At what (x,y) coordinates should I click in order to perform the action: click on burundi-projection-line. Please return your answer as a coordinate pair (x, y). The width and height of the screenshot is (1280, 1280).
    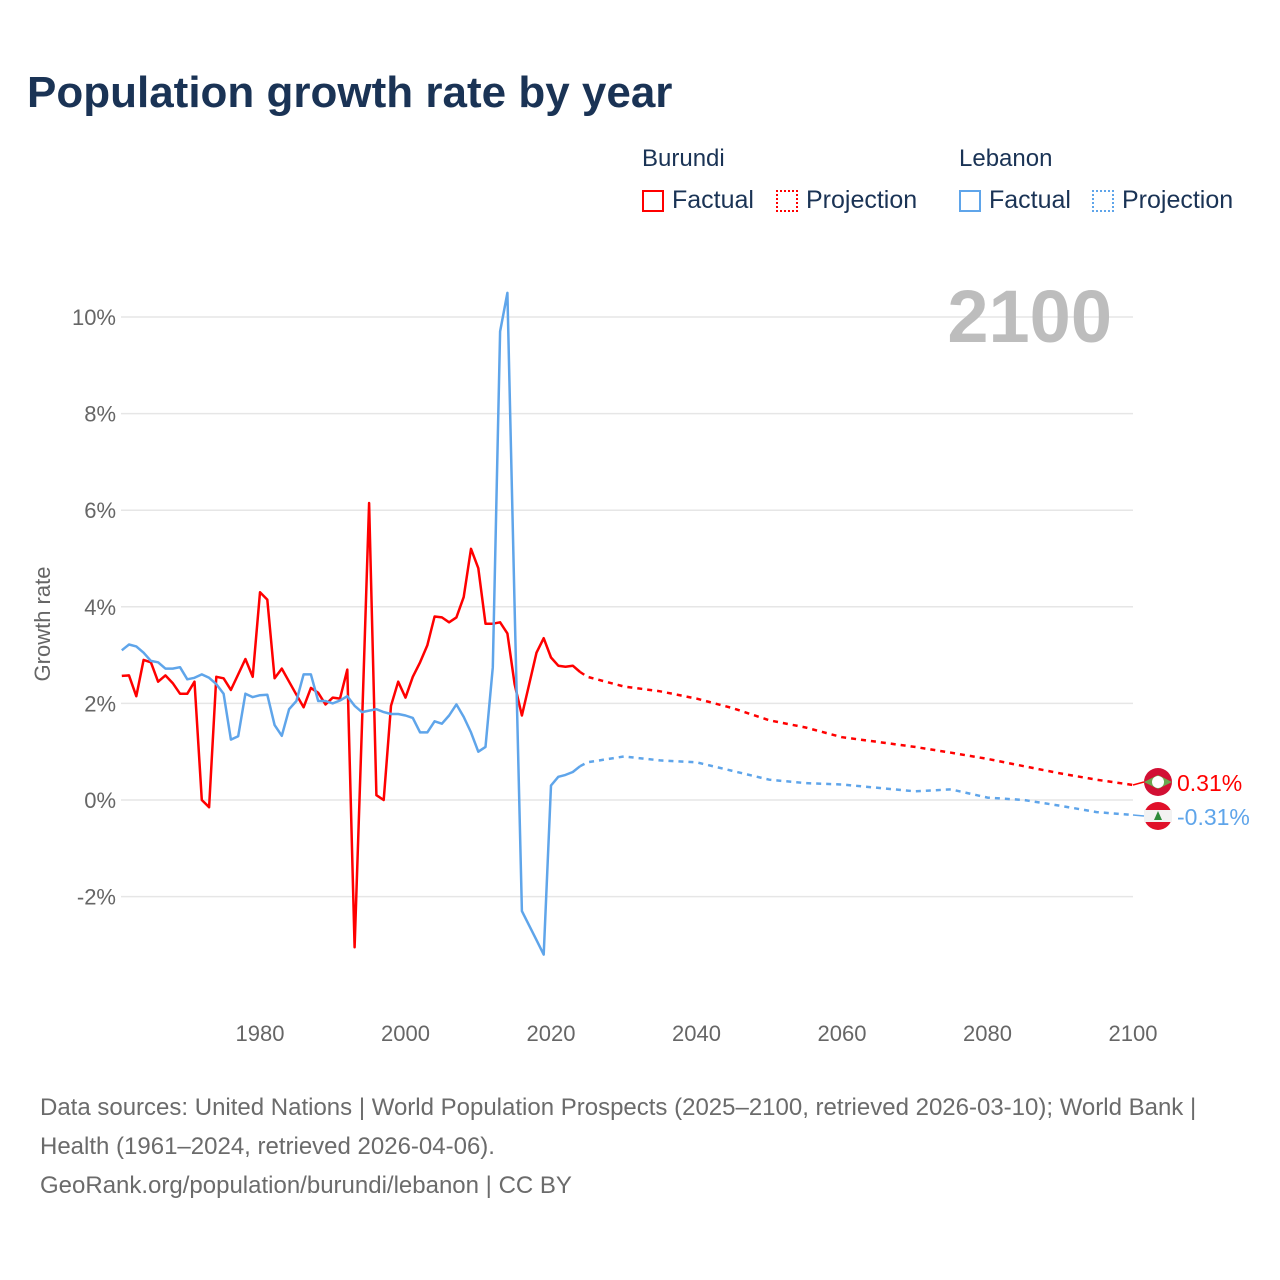
    Looking at the image, I should click on (856, 728).